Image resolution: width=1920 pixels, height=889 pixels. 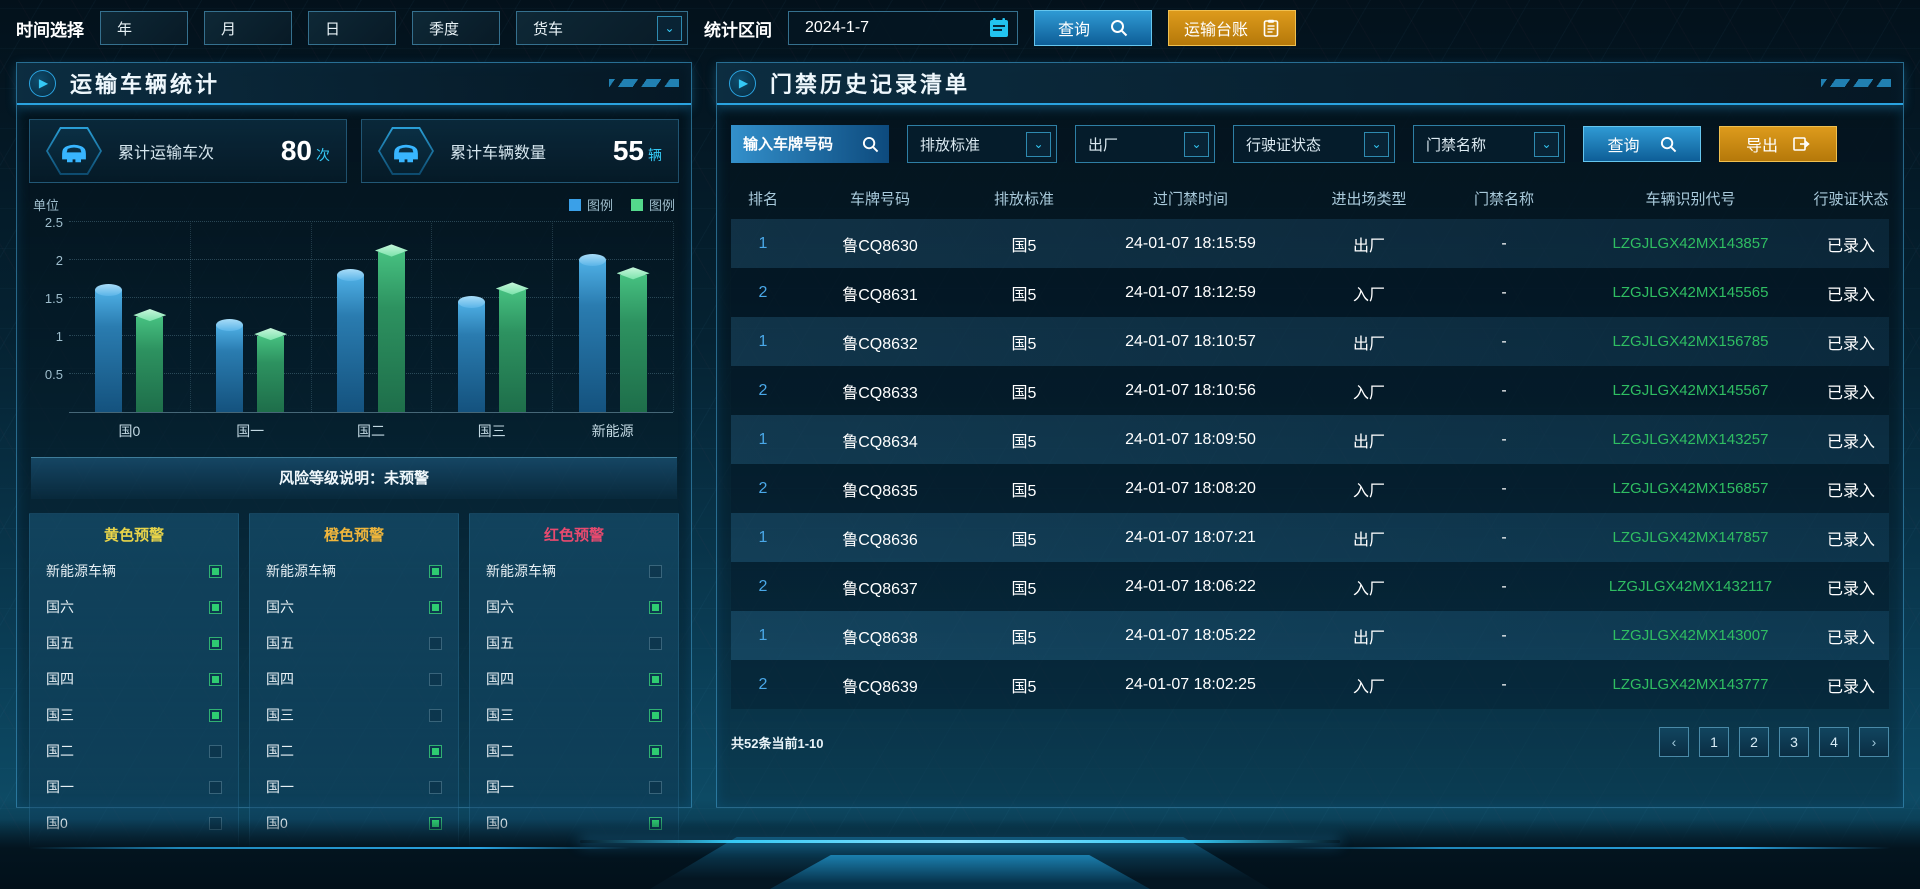 What do you see at coordinates (1761, 146) in the screenshot?
I see `export-button-label: 导出` at bounding box center [1761, 146].